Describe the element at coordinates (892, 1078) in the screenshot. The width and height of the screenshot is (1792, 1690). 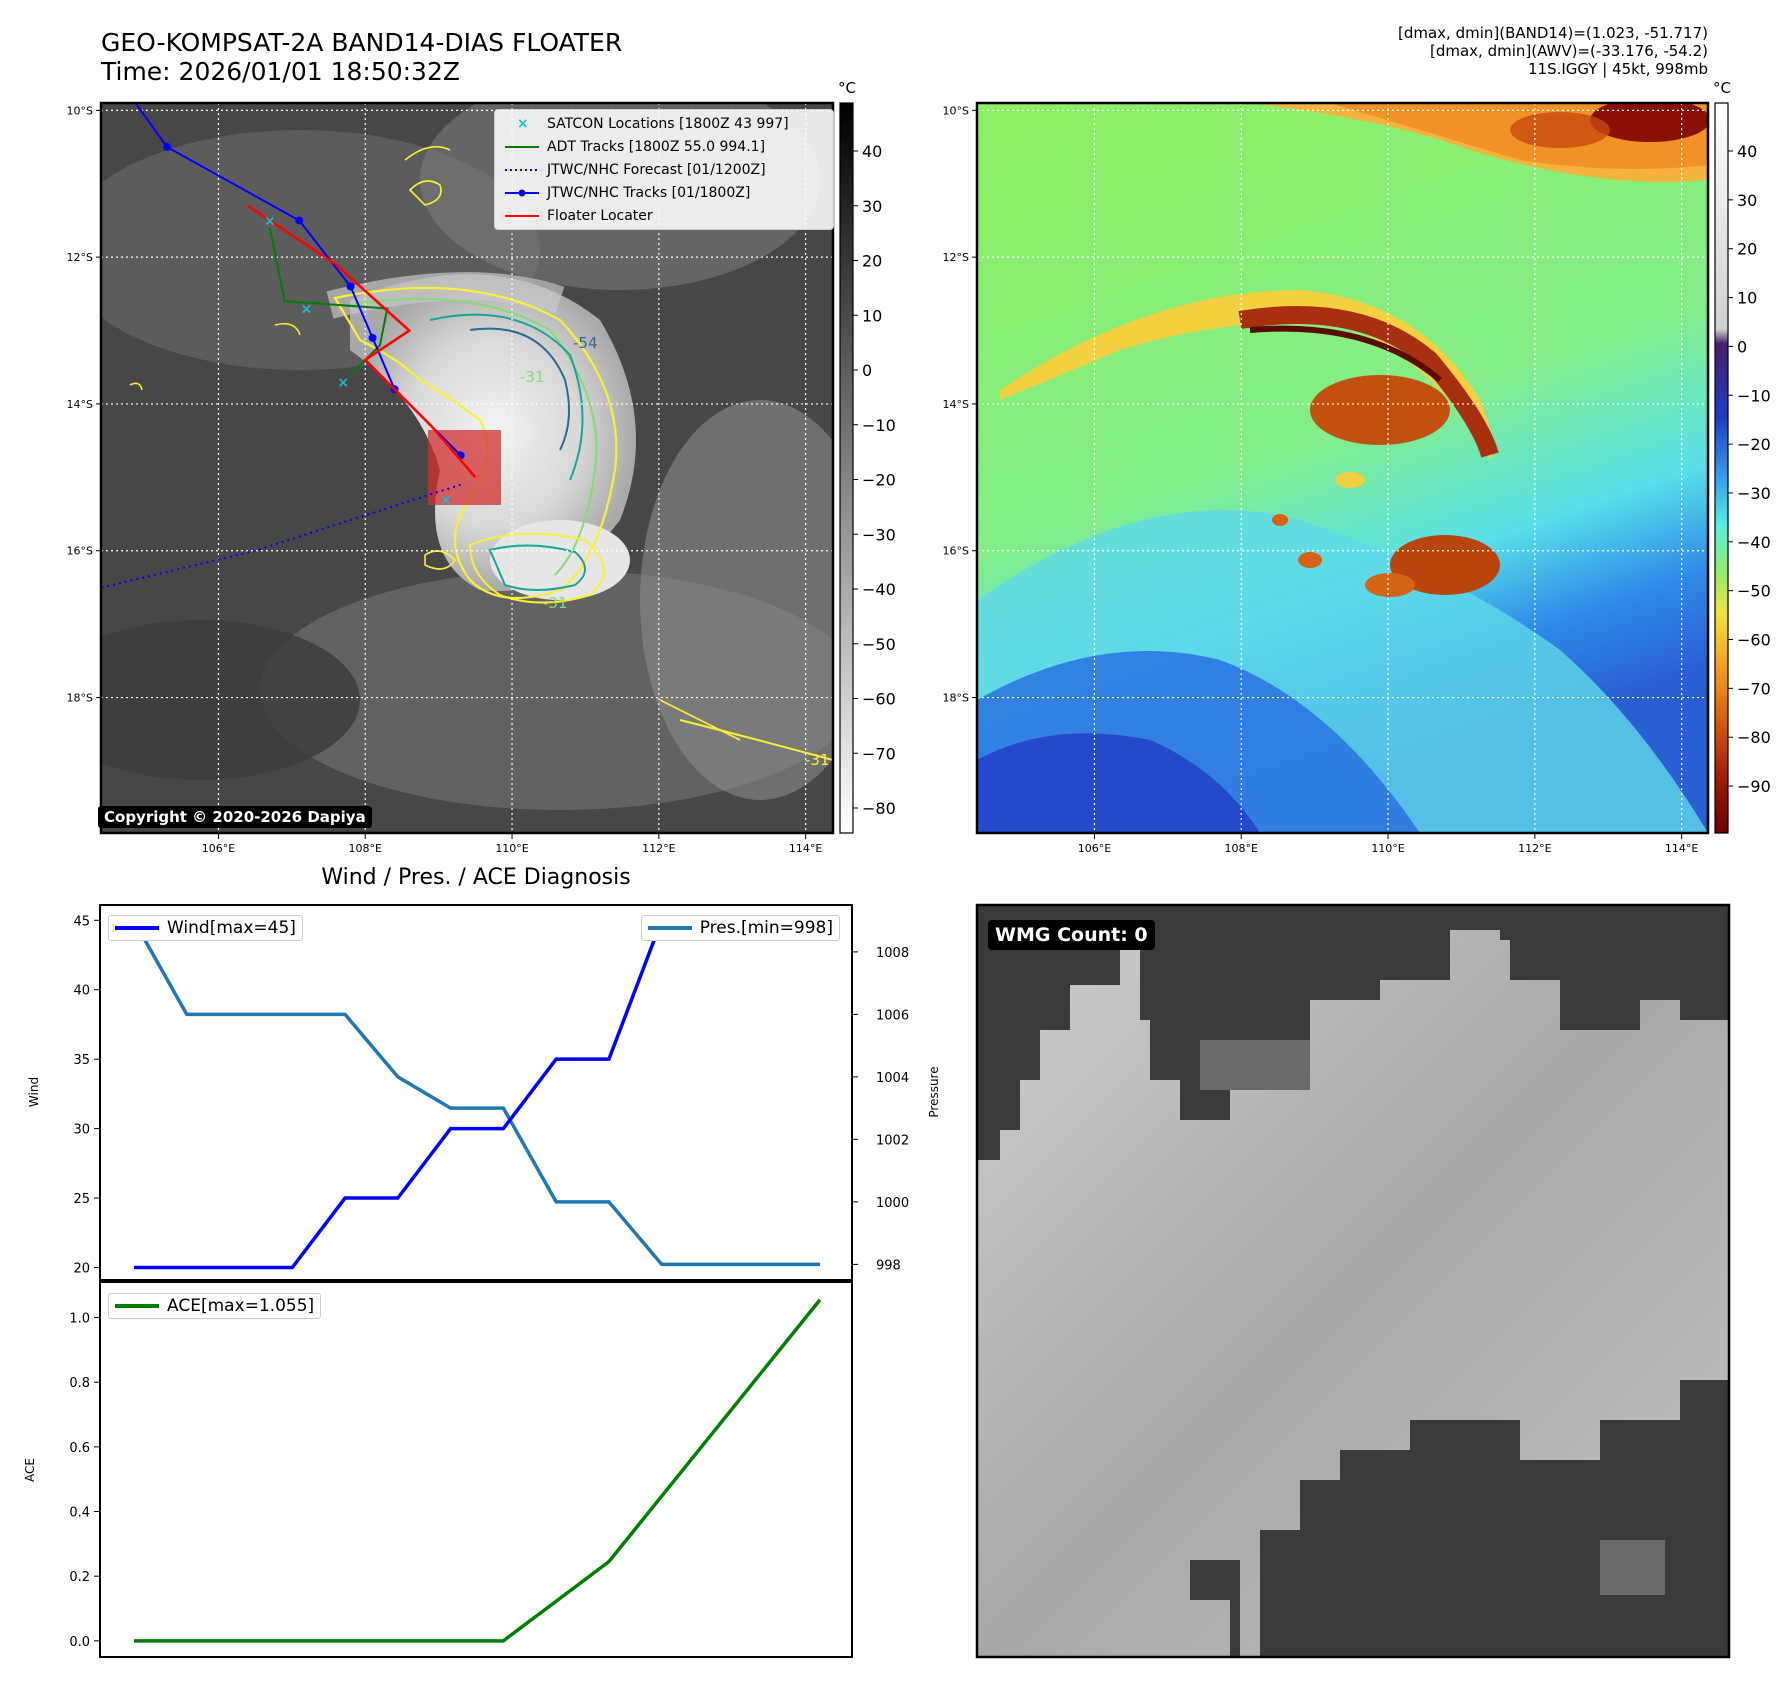
I see `pressure-tick-label: 1004` at that location.